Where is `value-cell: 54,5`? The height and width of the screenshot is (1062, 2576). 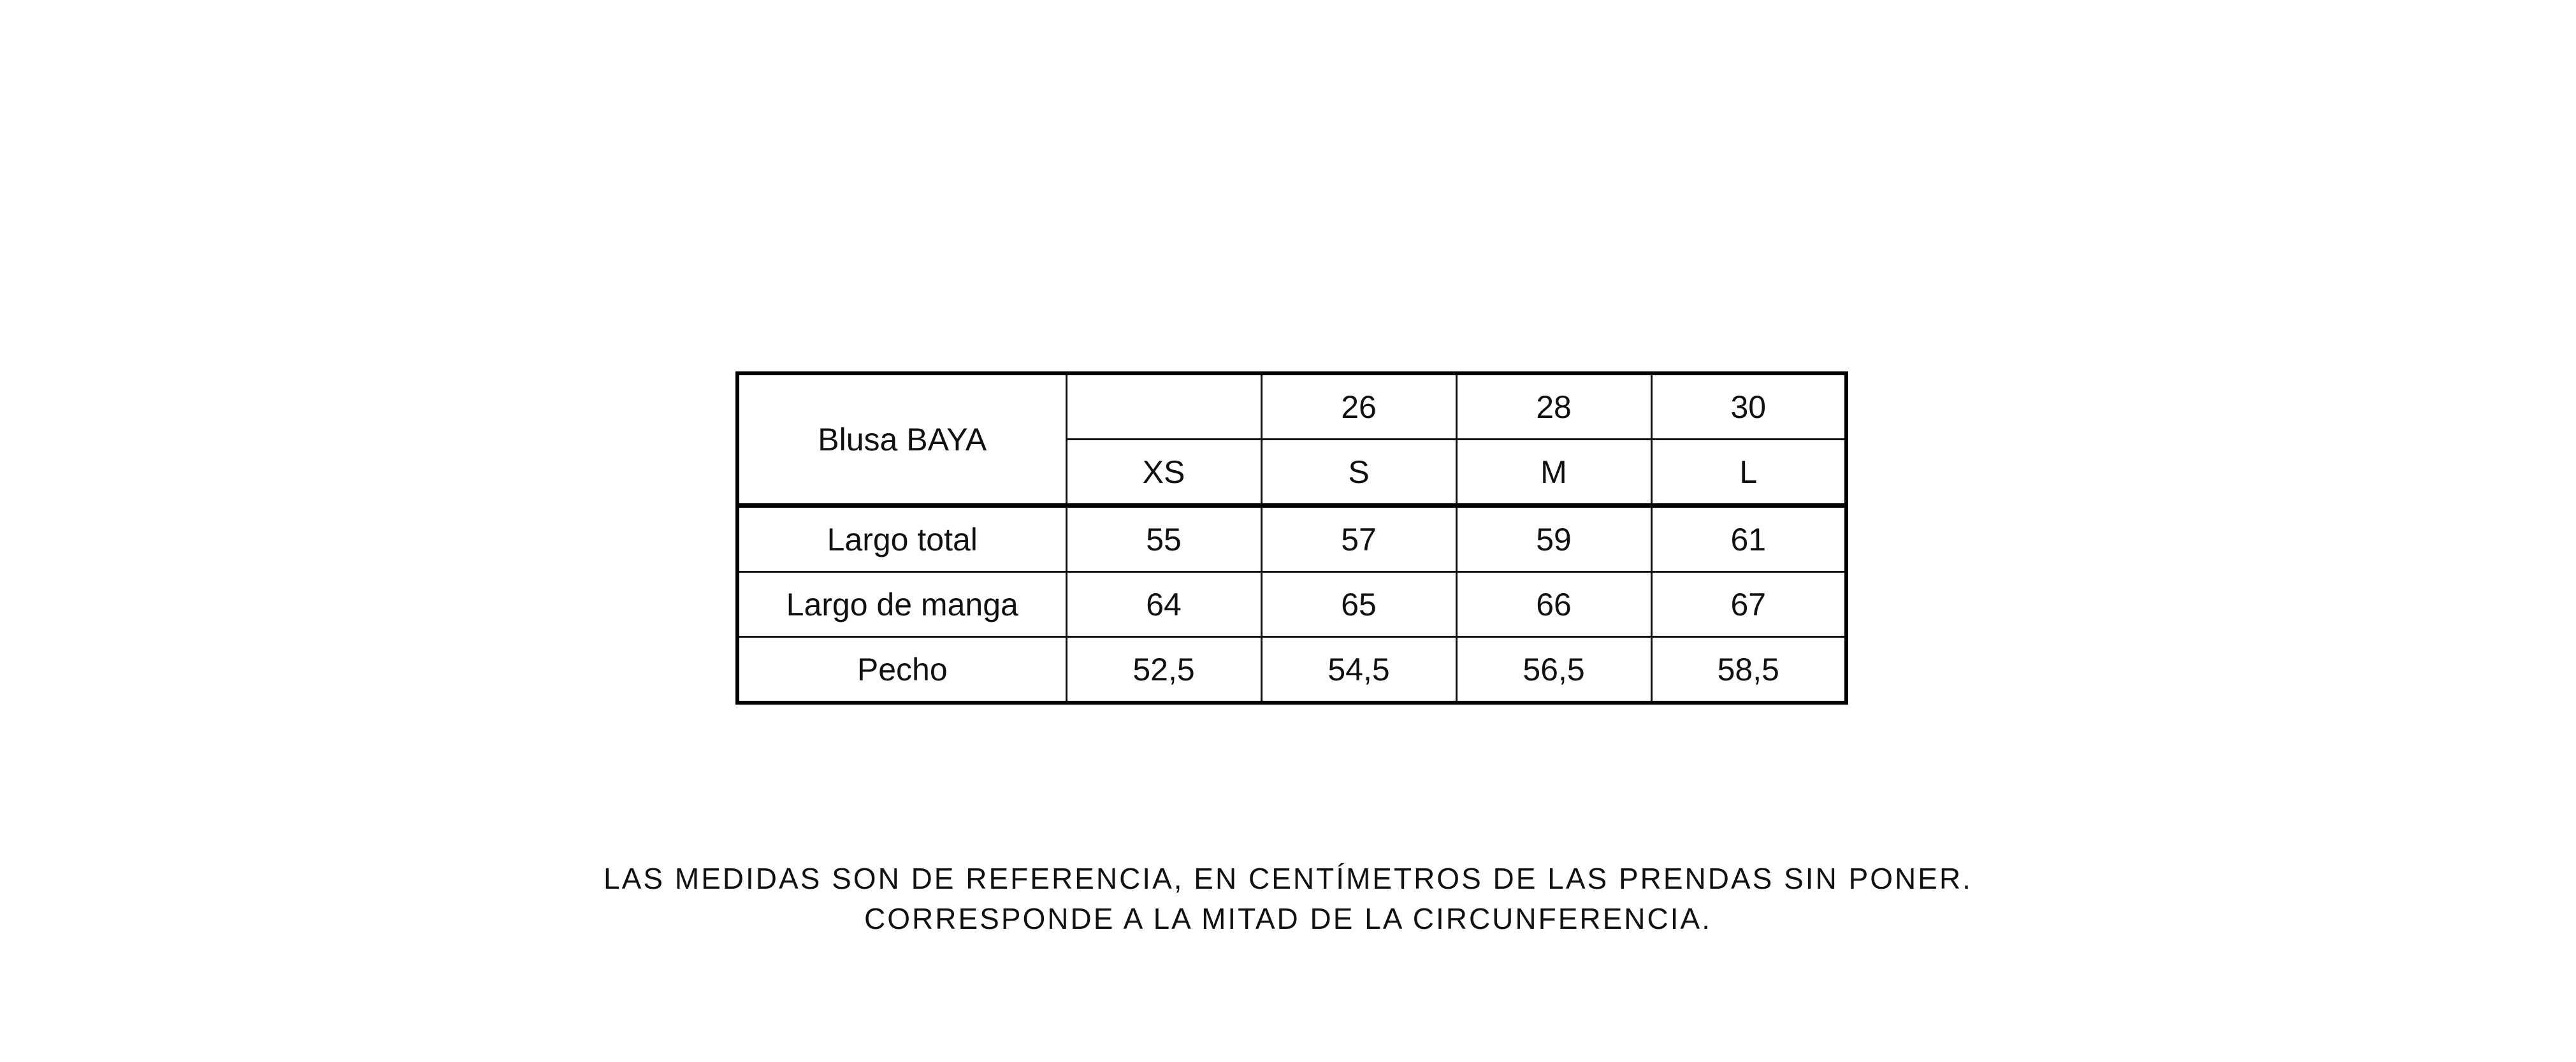
value-cell: 54,5 is located at coordinates (1359, 670).